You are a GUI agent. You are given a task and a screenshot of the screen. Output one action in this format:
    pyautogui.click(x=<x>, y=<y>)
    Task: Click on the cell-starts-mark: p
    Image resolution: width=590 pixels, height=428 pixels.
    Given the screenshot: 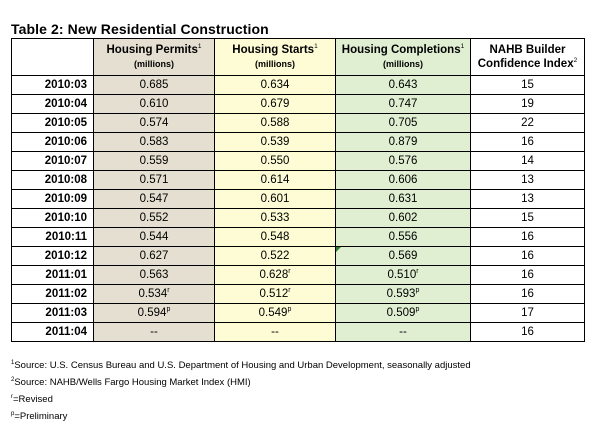 What is the action you would take?
    pyautogui.click(x=289, y=310)
    